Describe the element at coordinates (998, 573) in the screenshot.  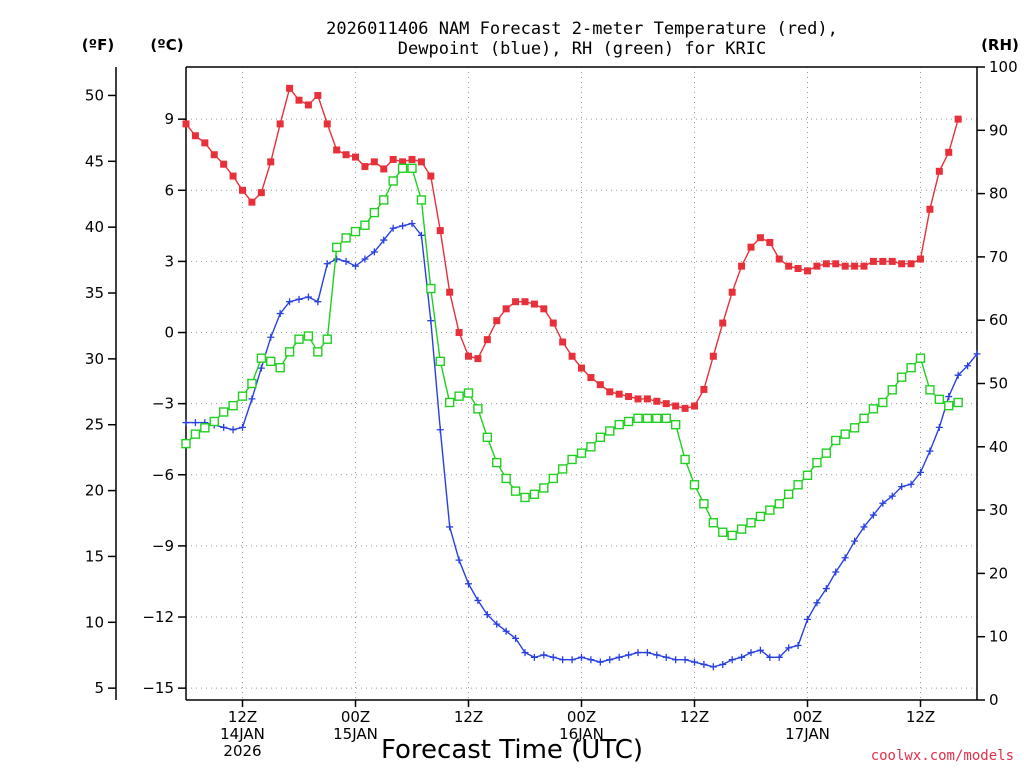
I see `rh-tick-label: 20` at that location.